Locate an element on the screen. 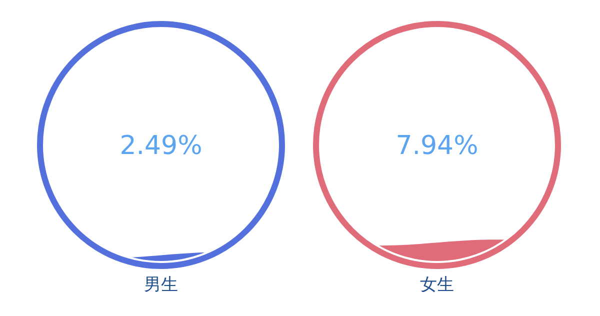 Image resolution: width=600 pixels, height=316 pixels. category-label: 男生 is located at coordinates (161, 285).